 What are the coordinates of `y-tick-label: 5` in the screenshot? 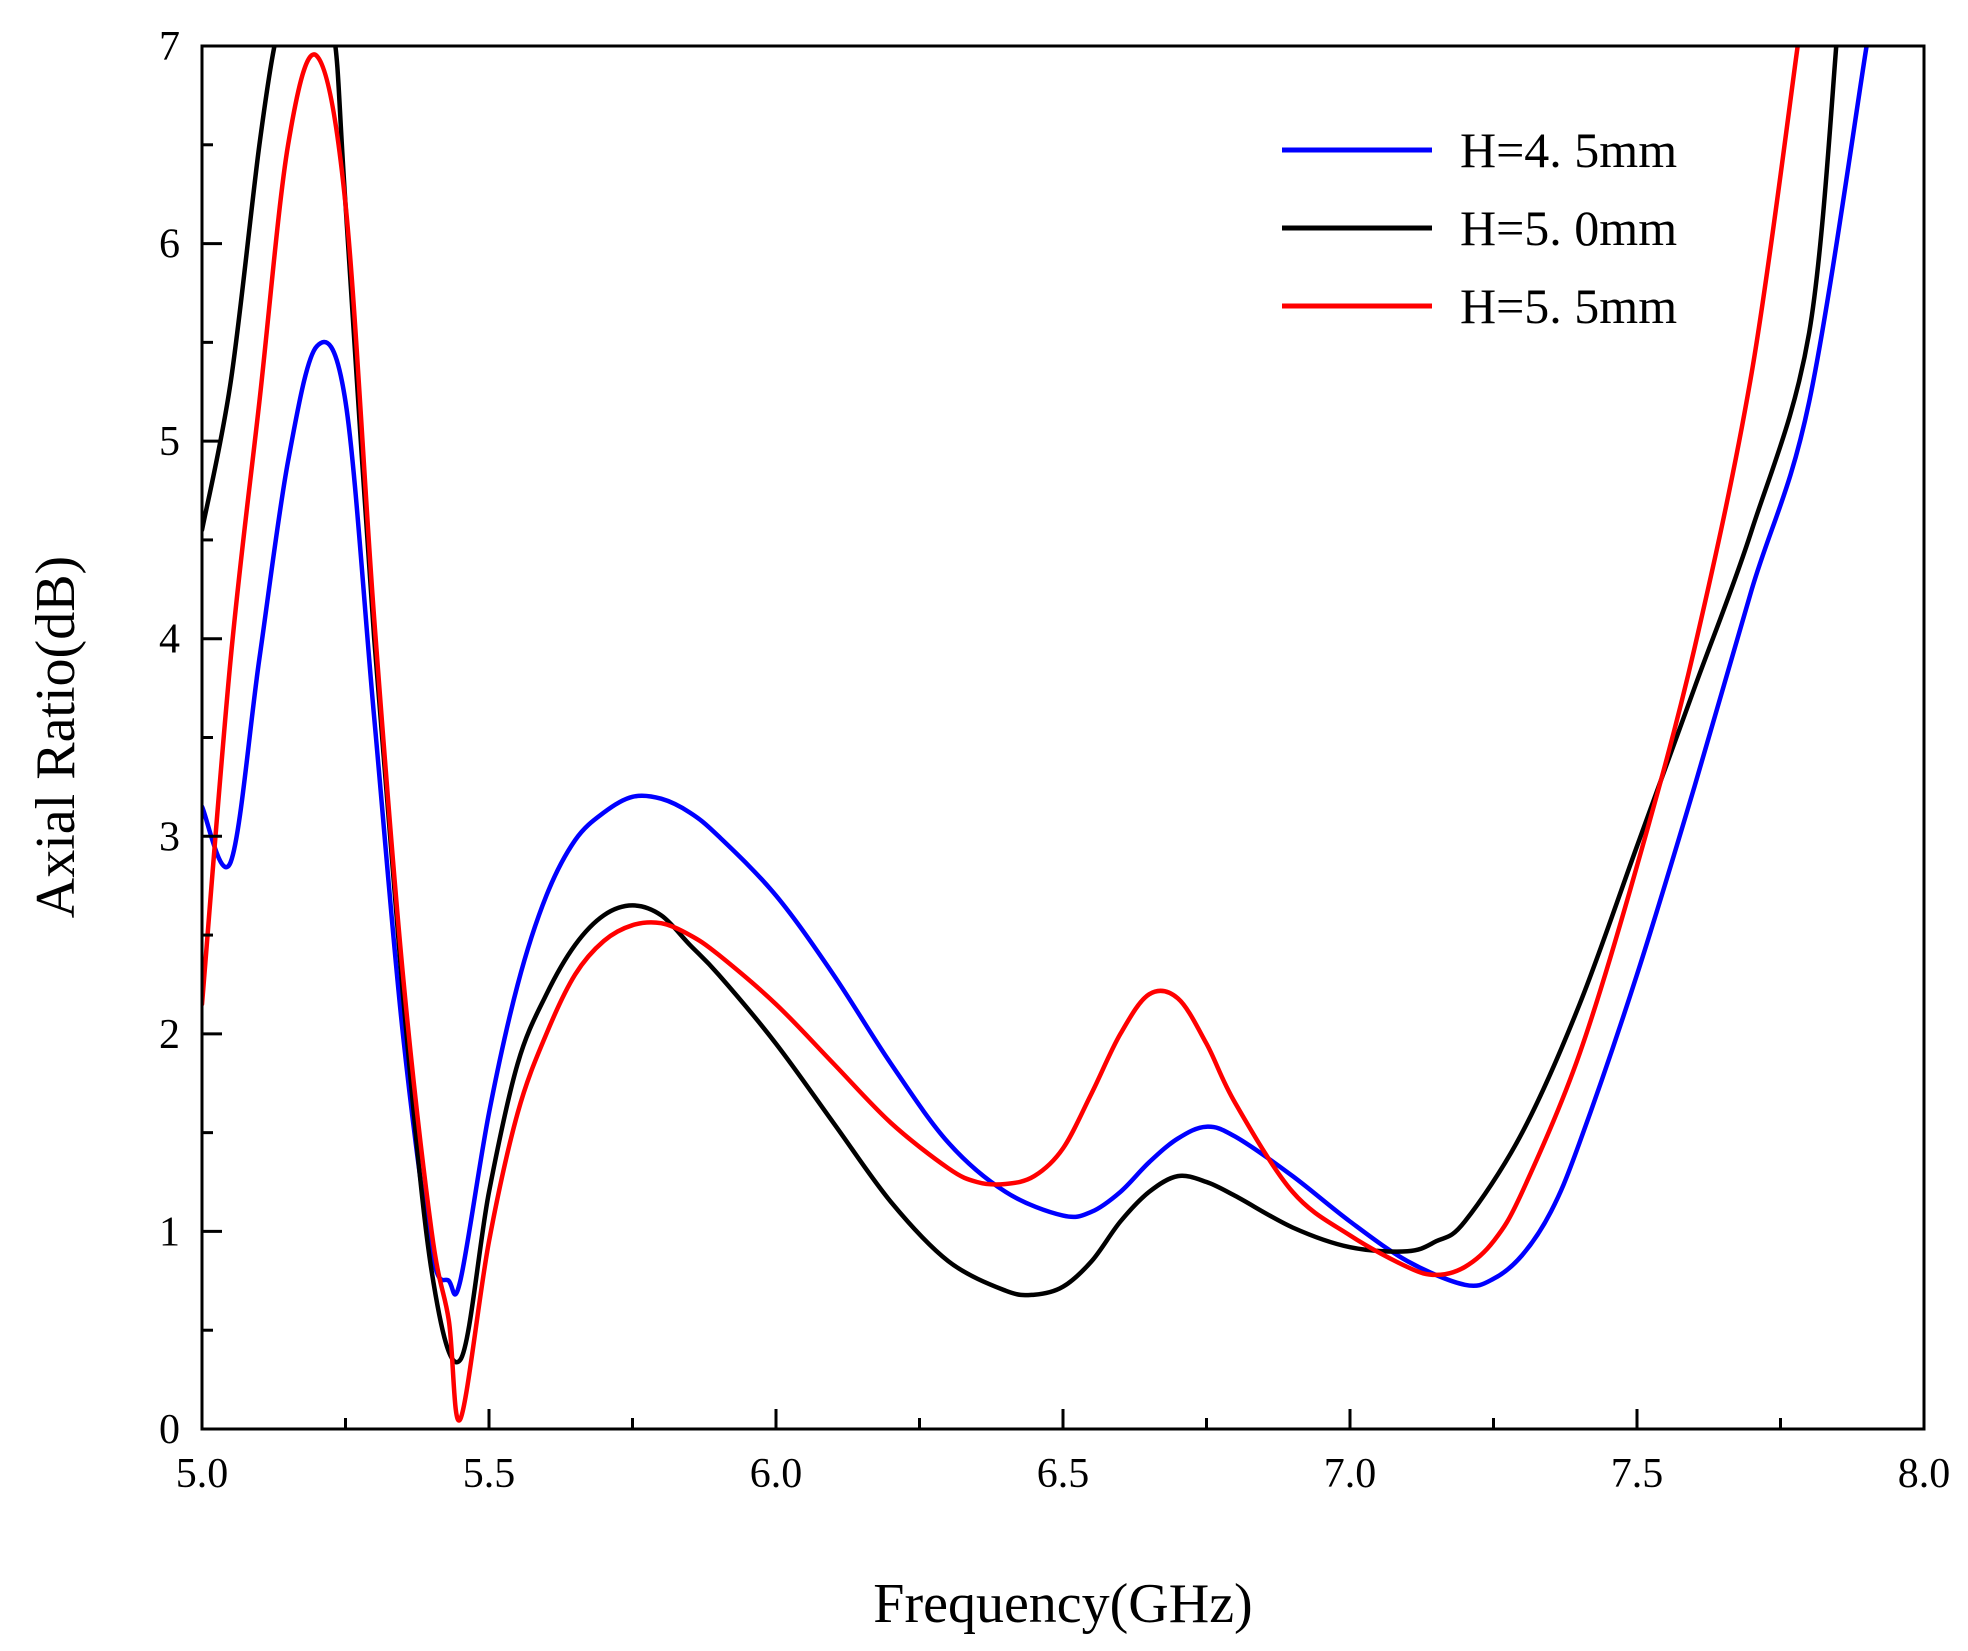 It's located at (169, 442).